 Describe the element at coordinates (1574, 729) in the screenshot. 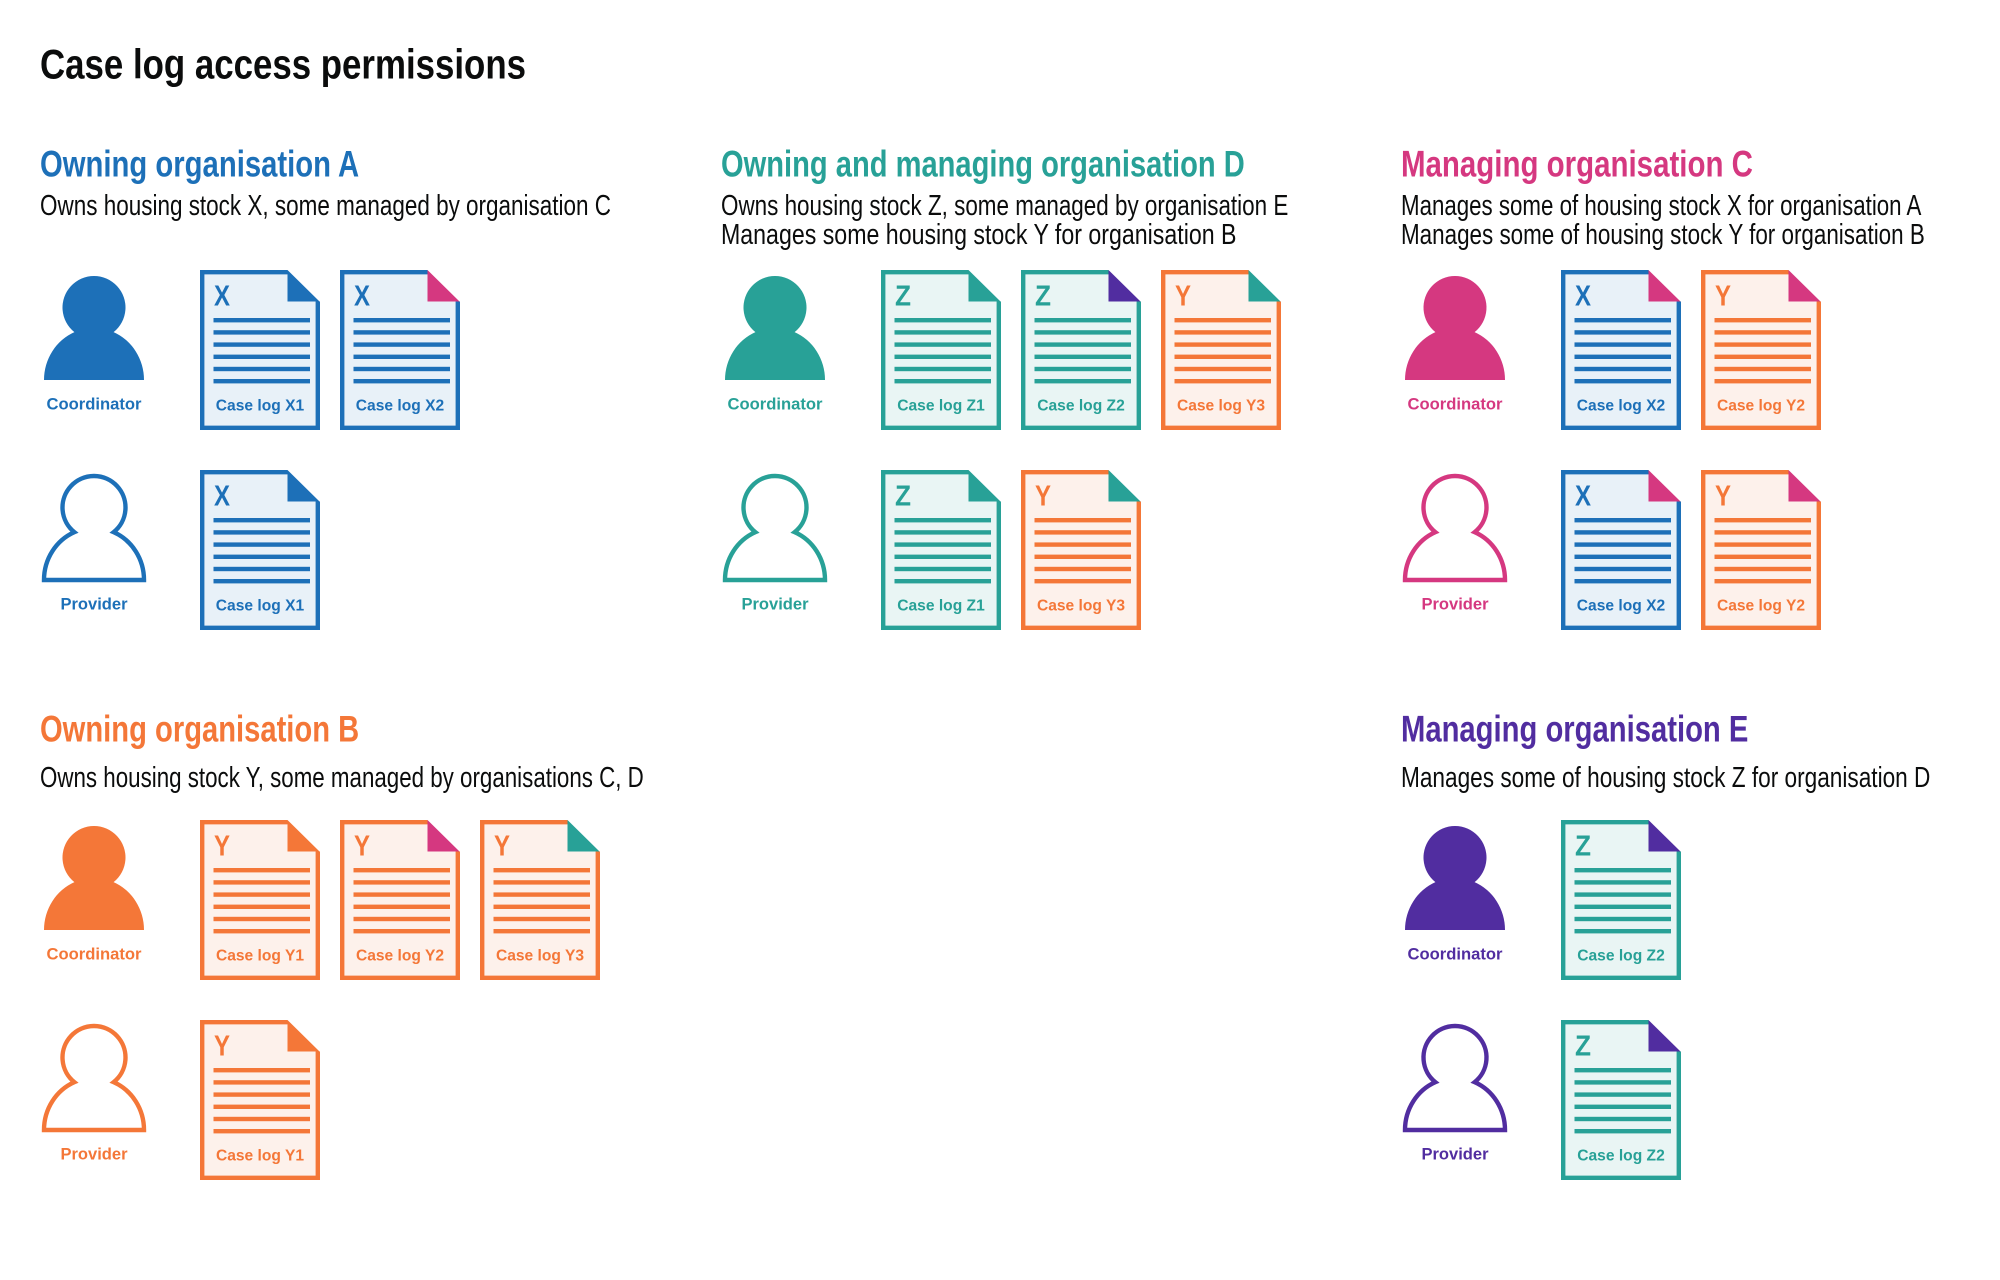

I see `svg-text: Managing organisation E` at that location.